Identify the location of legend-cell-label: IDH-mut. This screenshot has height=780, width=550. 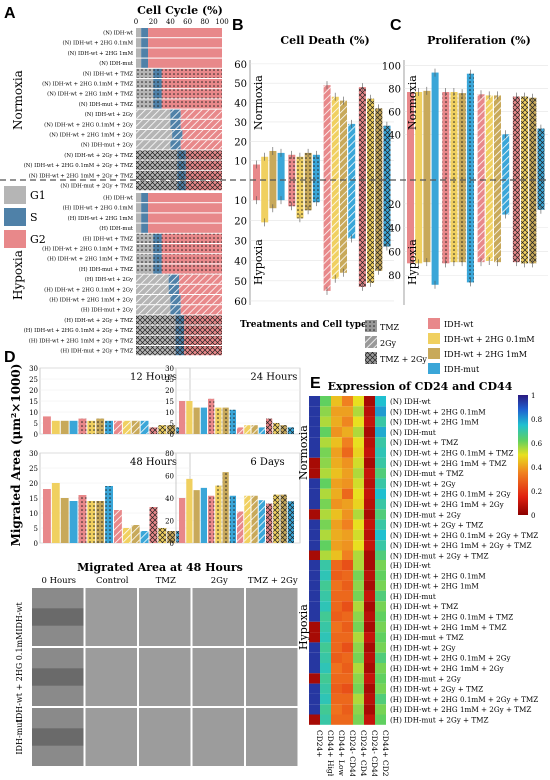
(462, 369).